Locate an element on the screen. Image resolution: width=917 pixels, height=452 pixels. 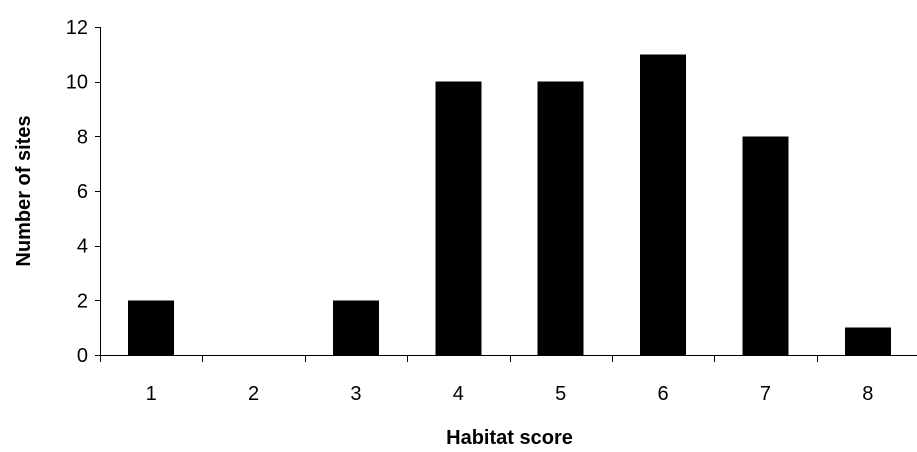
x-tick-label: 6 is located at coordinates (663, 394).